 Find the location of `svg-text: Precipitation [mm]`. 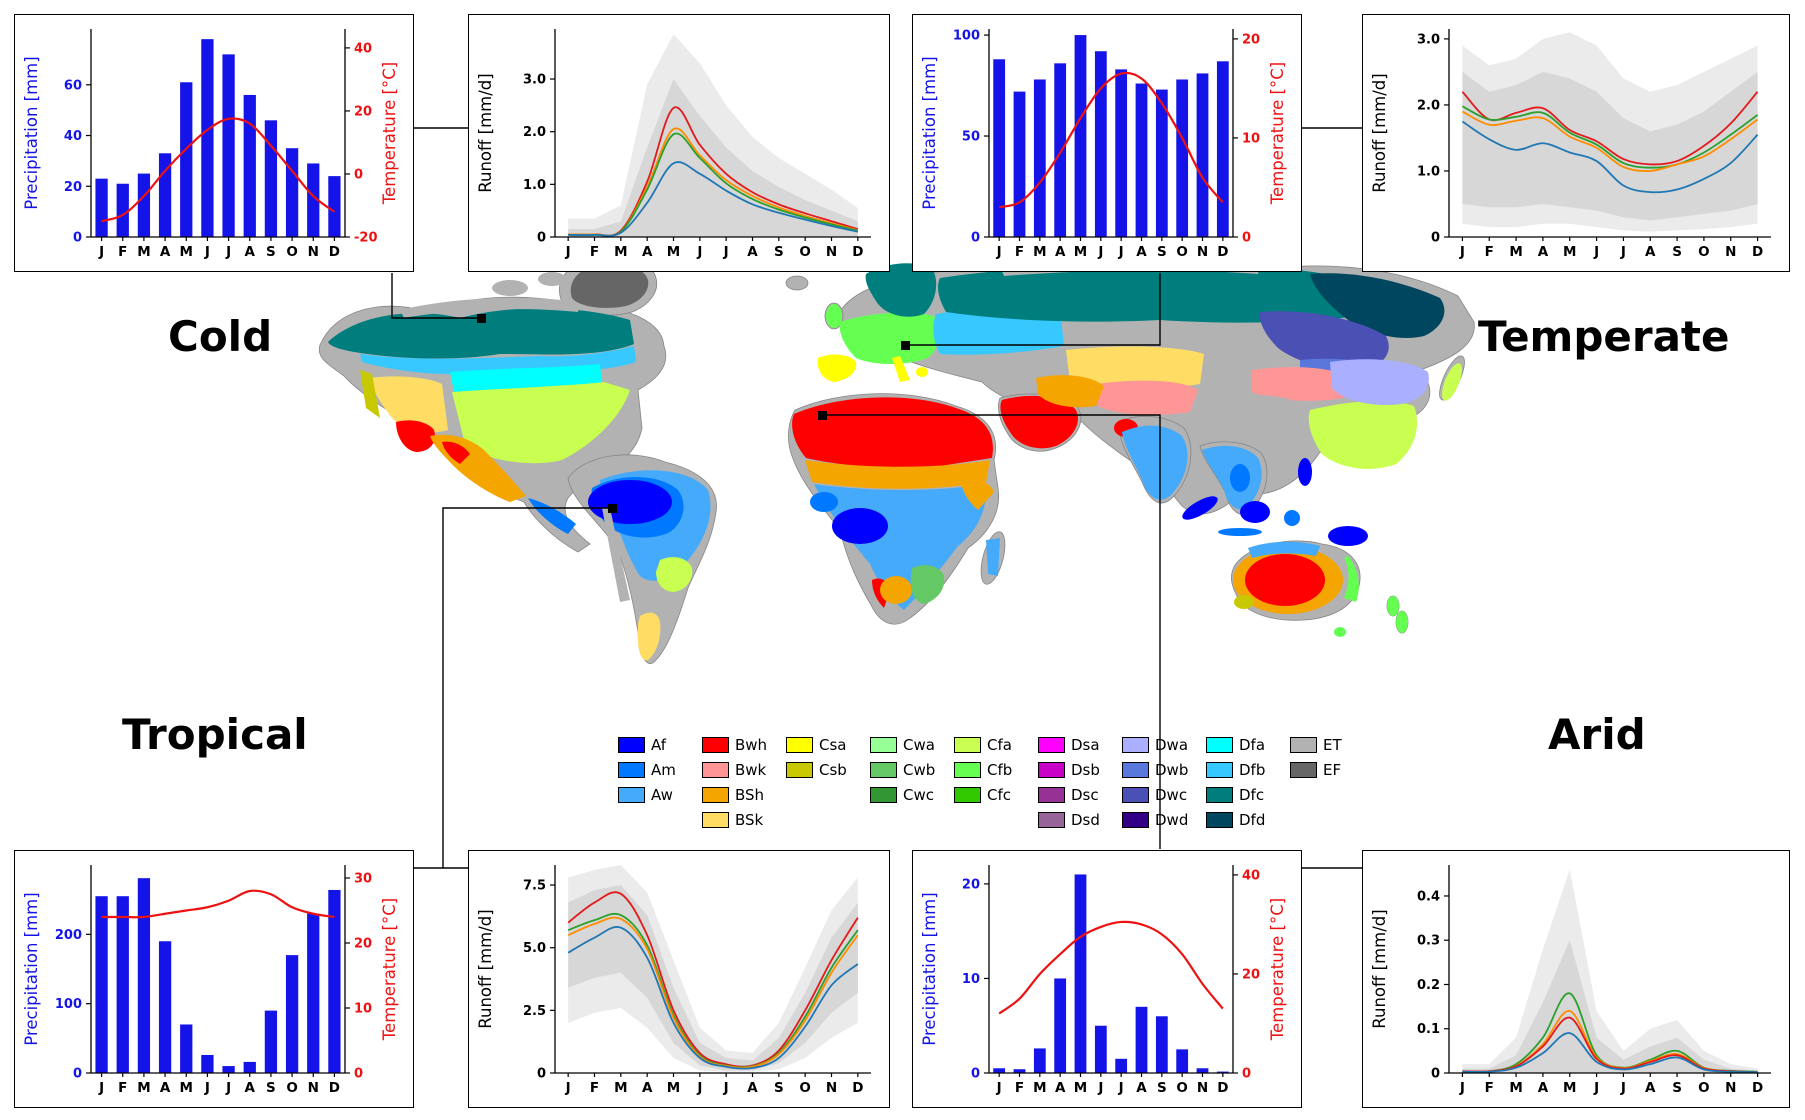

svg-text: Precipitation [mm] is located at coordinates (929, 132).